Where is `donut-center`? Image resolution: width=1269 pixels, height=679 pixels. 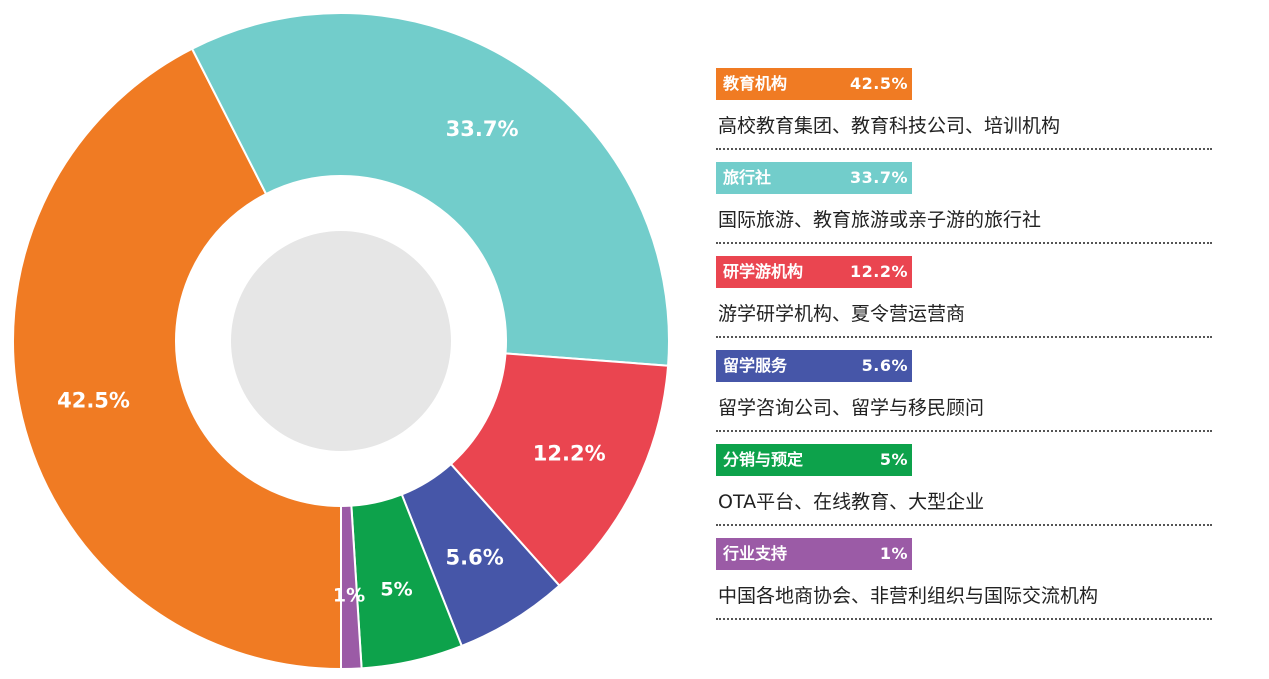 donut-center is located at coordinates (341, 341).